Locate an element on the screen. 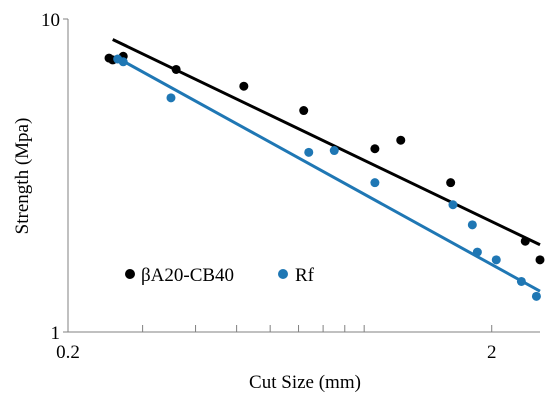  x-tick-label: 0.2 is located at coordinates (68, 352).